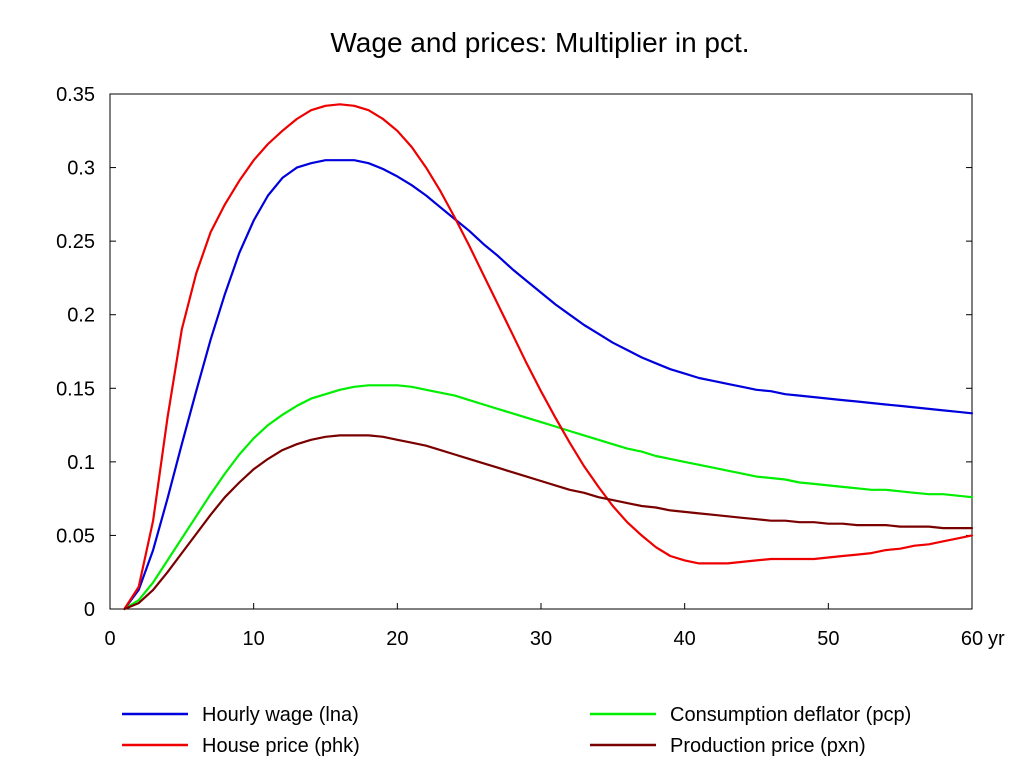 The width and height of the screenshot is (1024, 778). What do you see at coordinates (81, 169) in the screenshot?
I see `y-tick-label: 0.3` at bounding box center [81, 169].